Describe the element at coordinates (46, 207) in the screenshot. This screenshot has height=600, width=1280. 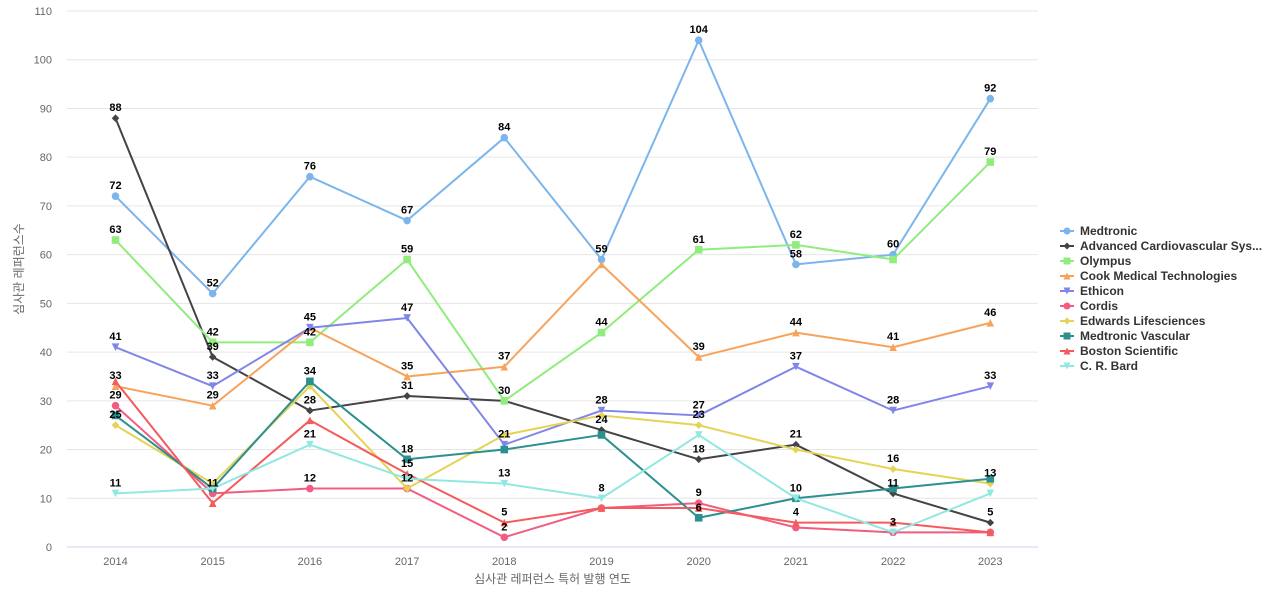
I see `y-tick-label: 70` at that location.